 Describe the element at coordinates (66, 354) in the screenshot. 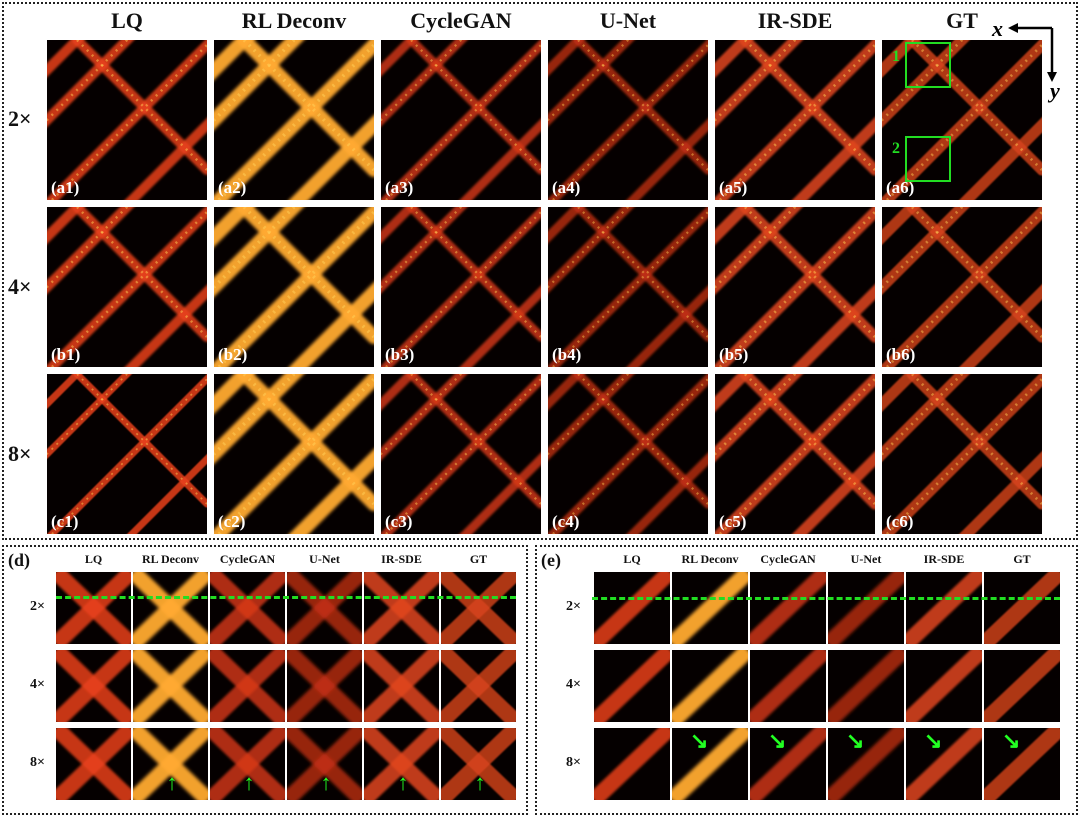

I see `panel-label-b1: (b1)` at that location.